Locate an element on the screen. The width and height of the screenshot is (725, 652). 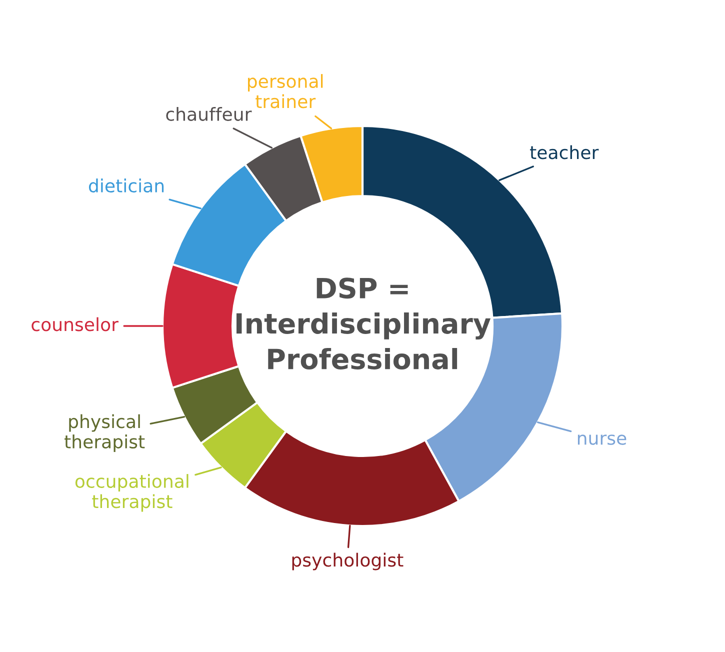
slice-label: occupational therapist is located at coordinates (131, 493).